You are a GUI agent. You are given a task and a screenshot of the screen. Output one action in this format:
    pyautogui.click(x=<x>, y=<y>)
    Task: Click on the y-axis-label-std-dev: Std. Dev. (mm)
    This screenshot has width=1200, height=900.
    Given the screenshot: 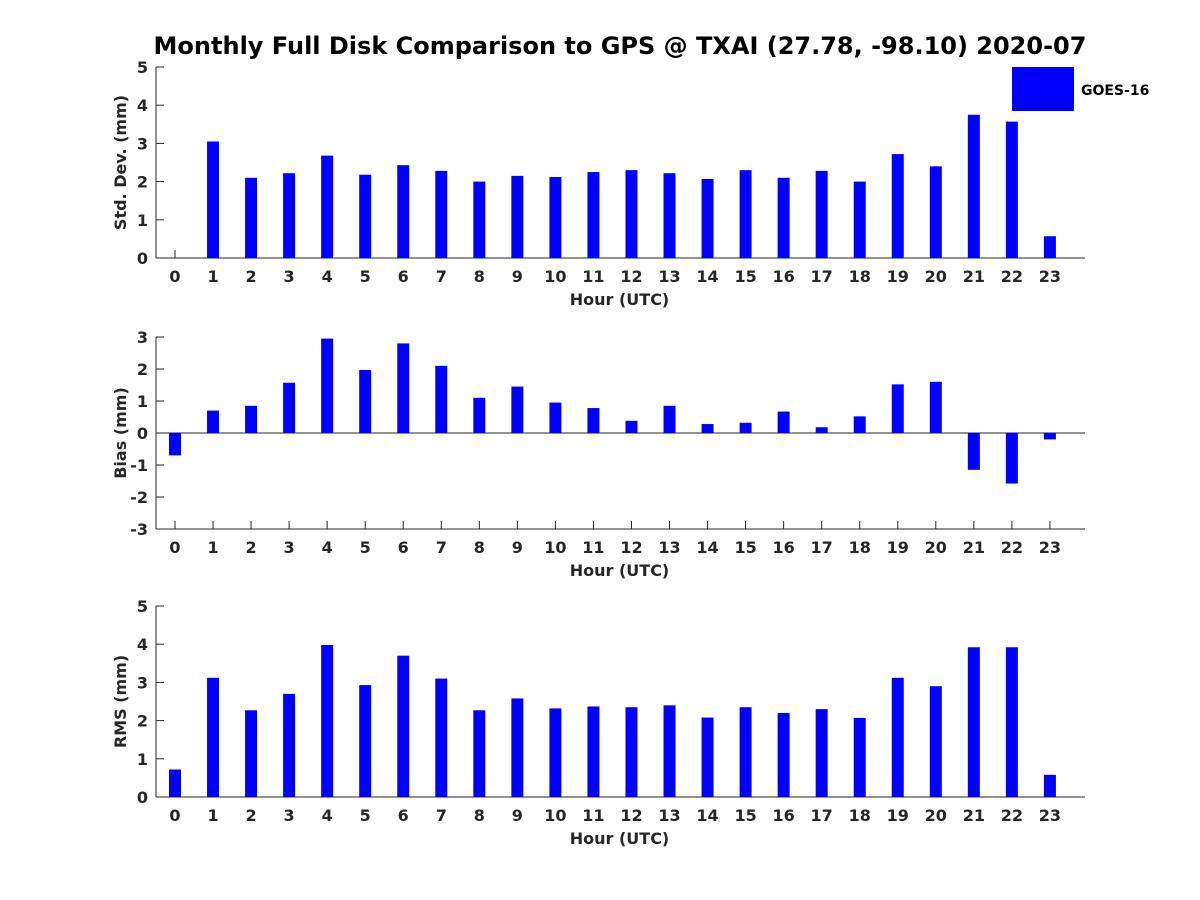 What is the action you would take?
    pyautogui.click(x=120, y=162)
    